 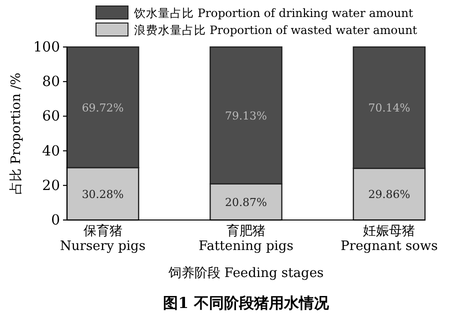 I want to click on y-tick-label: 0, so click(x=55, y=220).